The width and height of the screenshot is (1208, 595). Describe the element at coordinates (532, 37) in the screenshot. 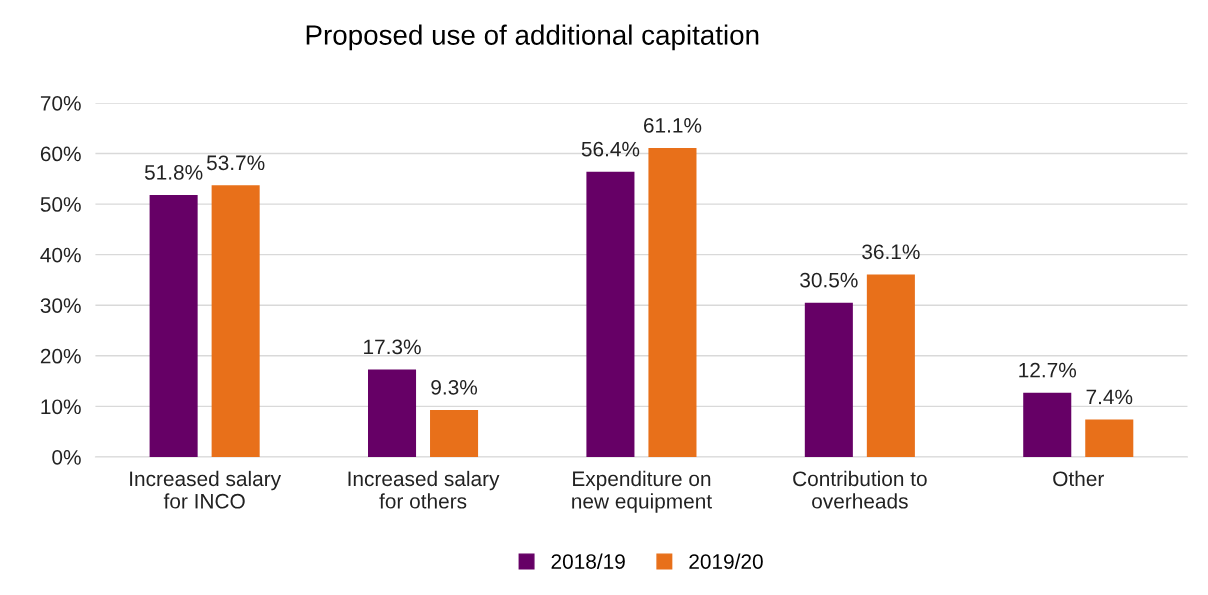

I see `chart-title: Proposed use of additional capitation` at that location.